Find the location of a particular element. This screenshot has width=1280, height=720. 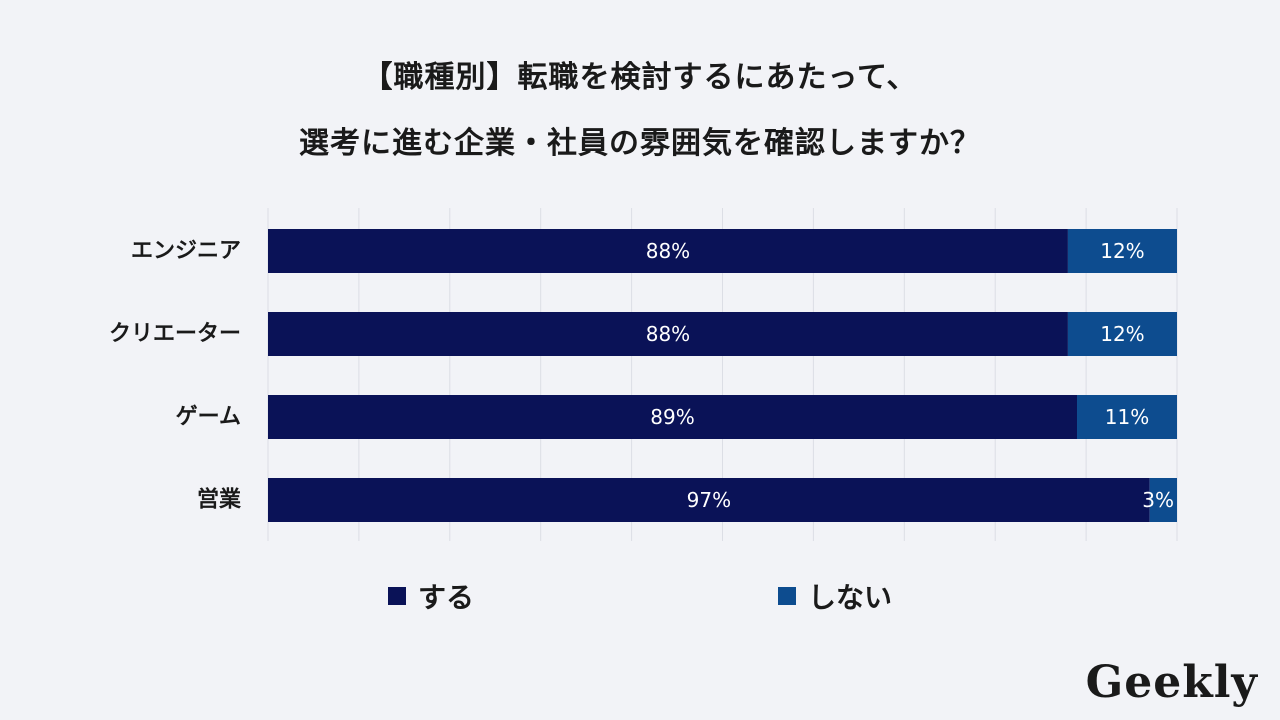

legend-label-suru: する is located at coordinates (446, 597).